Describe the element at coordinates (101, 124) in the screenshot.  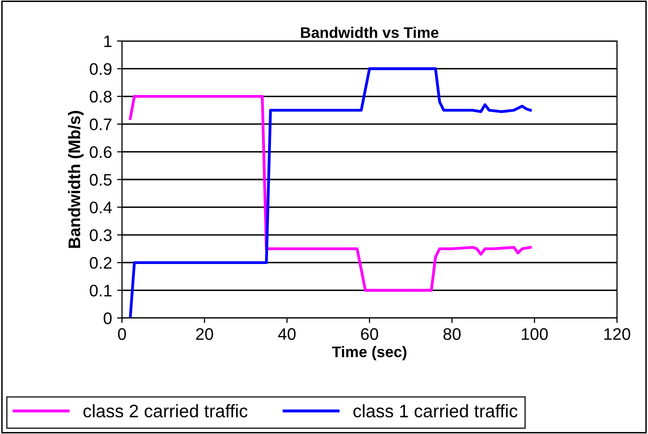
I see `y-tick-label: 0.7` at that location.